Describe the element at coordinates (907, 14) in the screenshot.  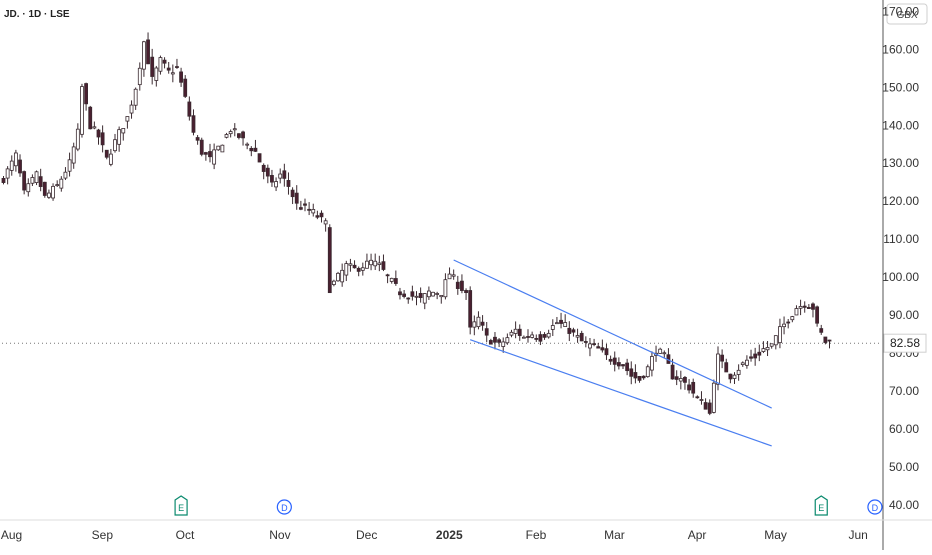
I see `currency-badge` at that location.